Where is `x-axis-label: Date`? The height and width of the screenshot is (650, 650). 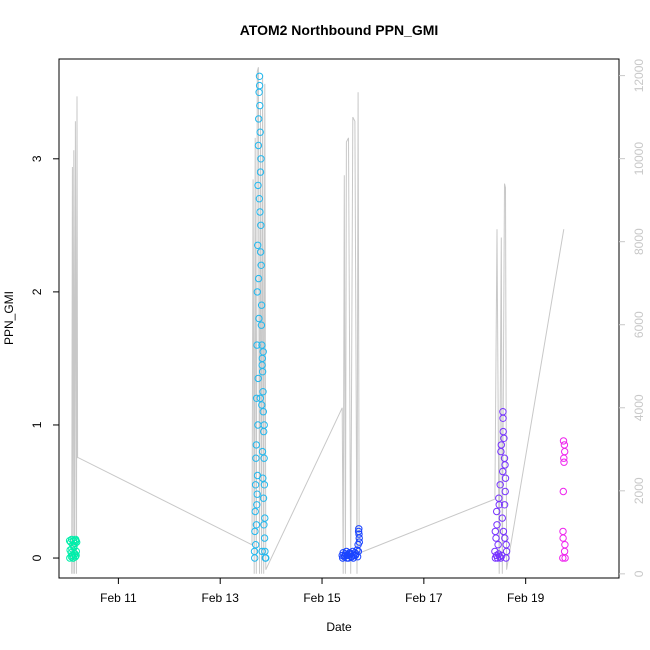
x-axis-label: Date is located at coordinates (339, 627).